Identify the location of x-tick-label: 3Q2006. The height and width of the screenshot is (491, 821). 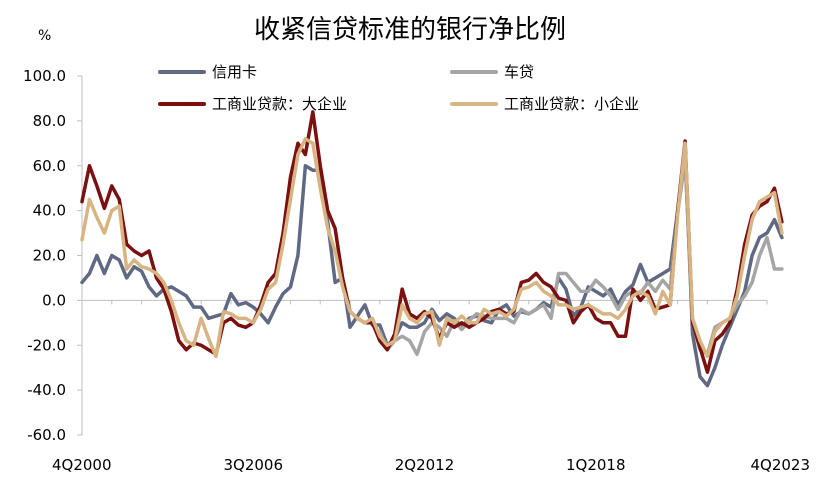
(253, 465).